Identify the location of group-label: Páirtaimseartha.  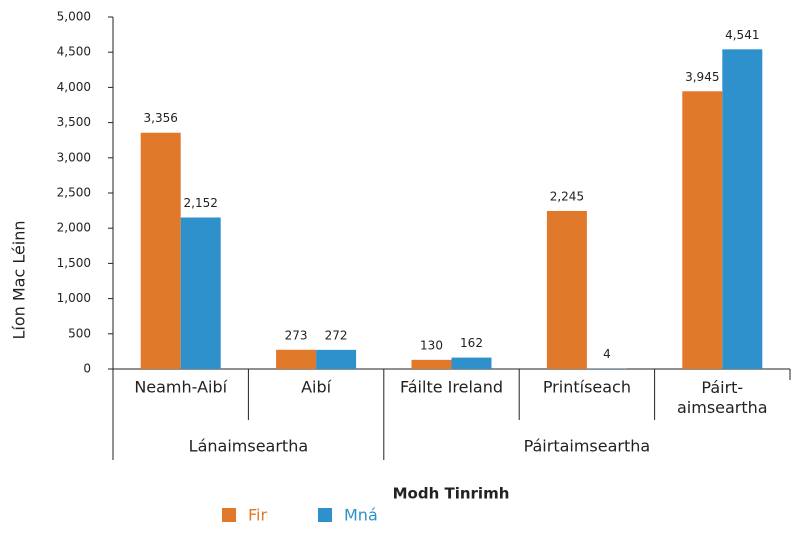
(587, 446).